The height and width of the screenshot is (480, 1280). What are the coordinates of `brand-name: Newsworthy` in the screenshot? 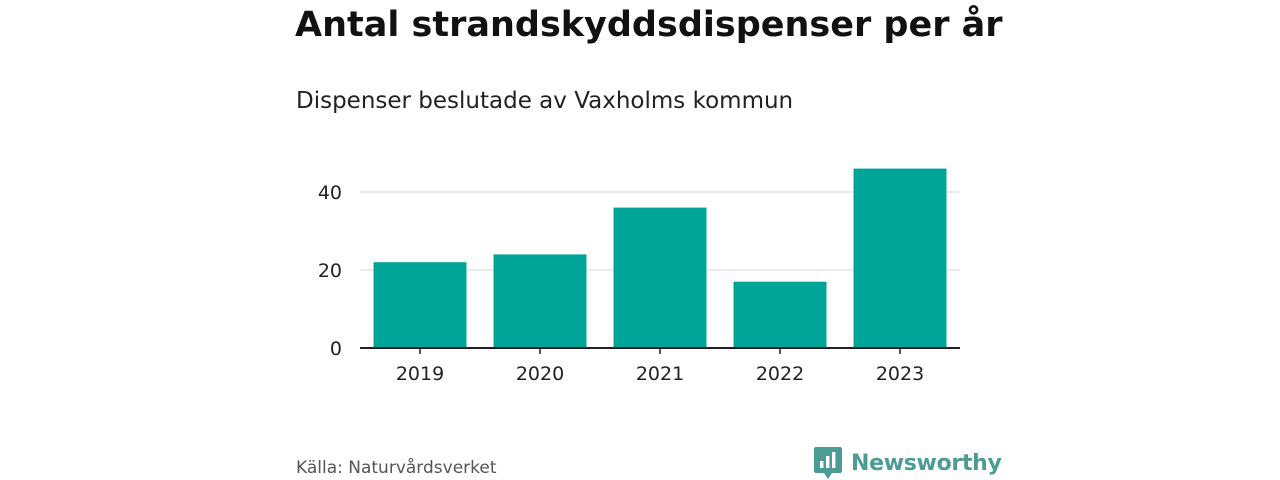 It's located at (926, 463).